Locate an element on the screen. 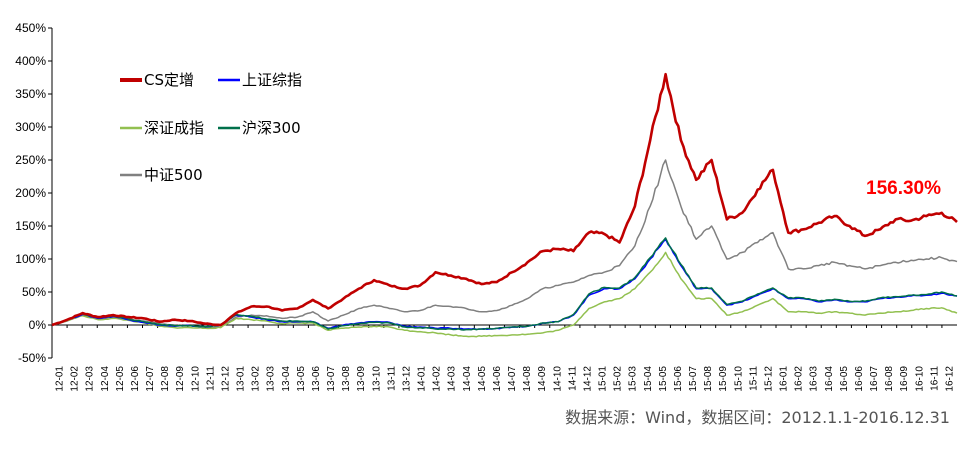 This screenshot has width=960, height=453. x-tick-label: 12-06 is located at coordinates (135, 379).